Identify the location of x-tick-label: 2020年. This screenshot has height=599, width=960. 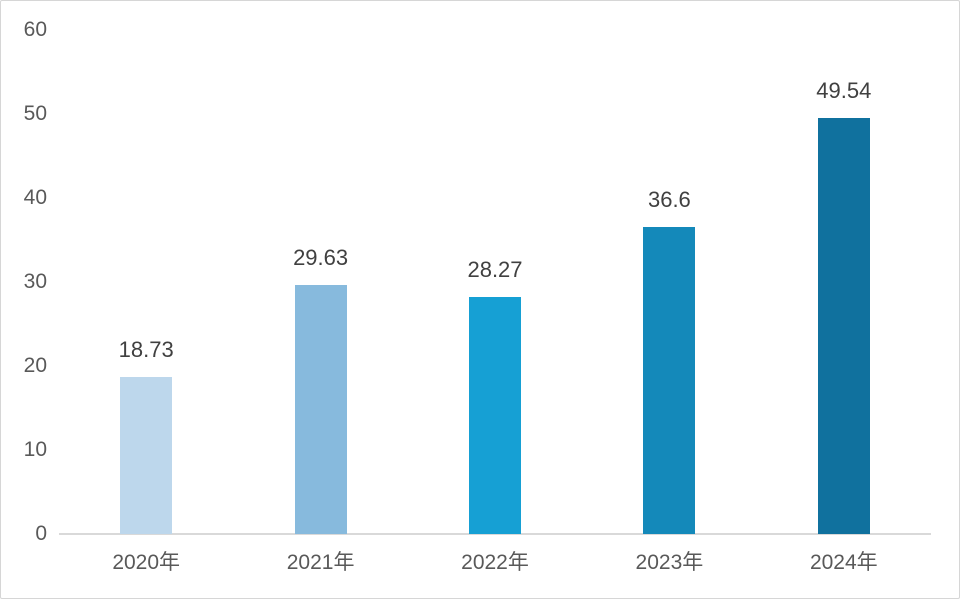
(146, 562).